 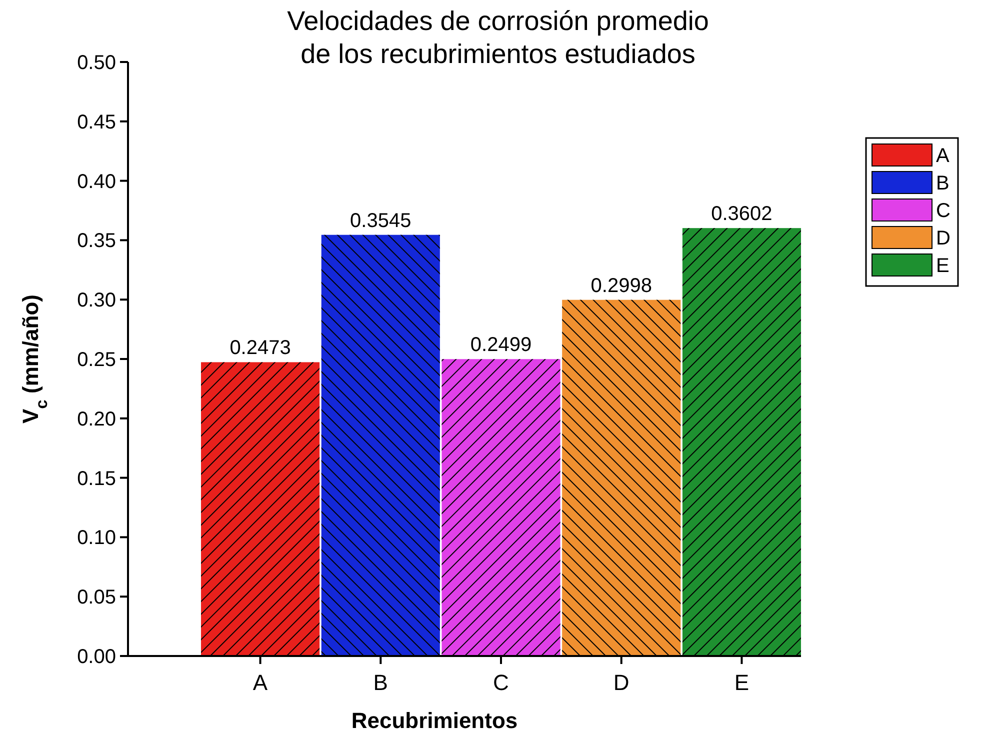 What do you see at coordinates (96, 181) in the screenshot?
I see `y-tick-label: 0.40` at bounding box center [96, 181].